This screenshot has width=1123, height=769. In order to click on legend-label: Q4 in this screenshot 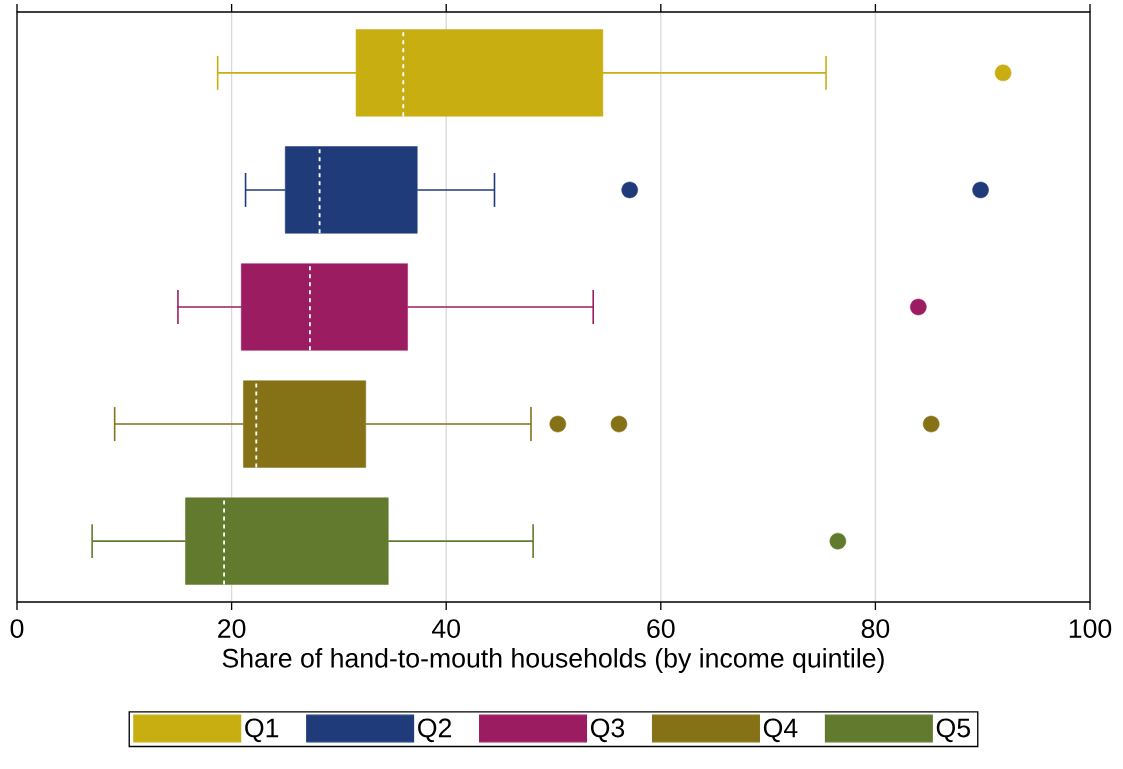, I will do `click(780, 730)`.